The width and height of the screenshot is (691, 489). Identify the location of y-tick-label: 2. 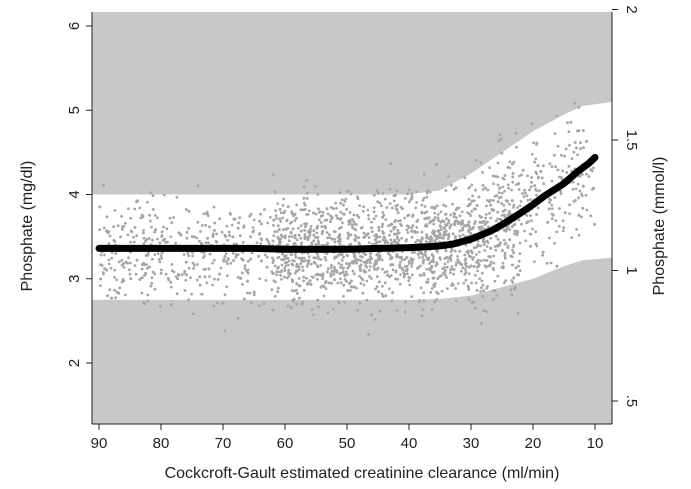
(74, 363).